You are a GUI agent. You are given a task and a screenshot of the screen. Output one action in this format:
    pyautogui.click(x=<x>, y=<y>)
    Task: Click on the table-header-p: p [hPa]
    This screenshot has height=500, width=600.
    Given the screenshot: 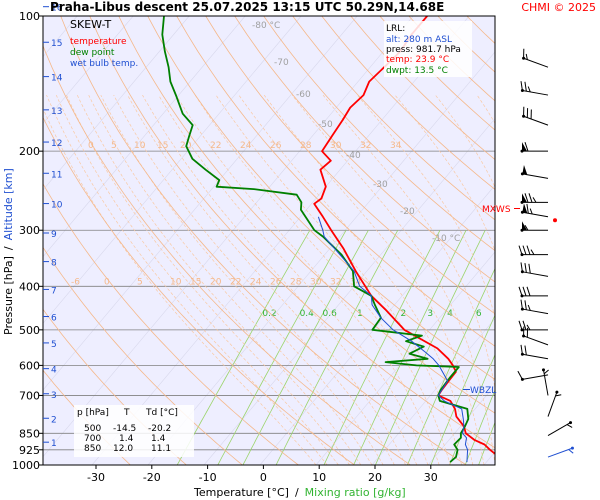 What is the action you would take?
    pyautogui.click(x=93, y=413)
    